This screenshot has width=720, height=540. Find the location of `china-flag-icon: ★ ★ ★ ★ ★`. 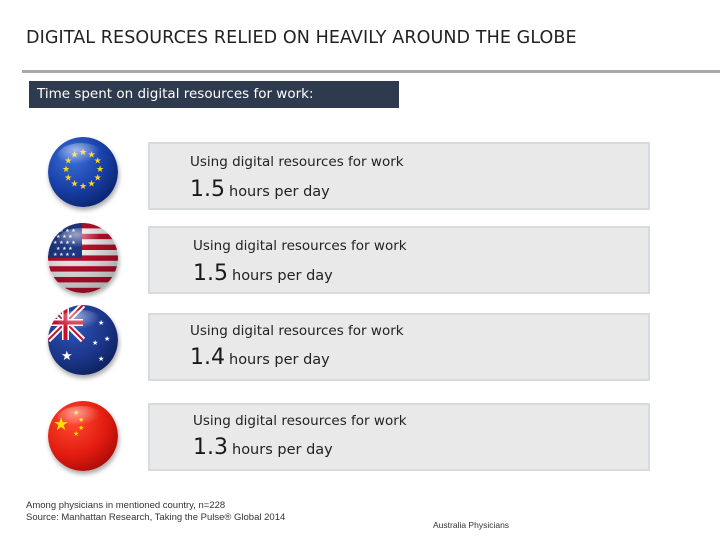

china-flag-icon: ★ ★ ★ ★ ★ is located at coordinates (83, 436).